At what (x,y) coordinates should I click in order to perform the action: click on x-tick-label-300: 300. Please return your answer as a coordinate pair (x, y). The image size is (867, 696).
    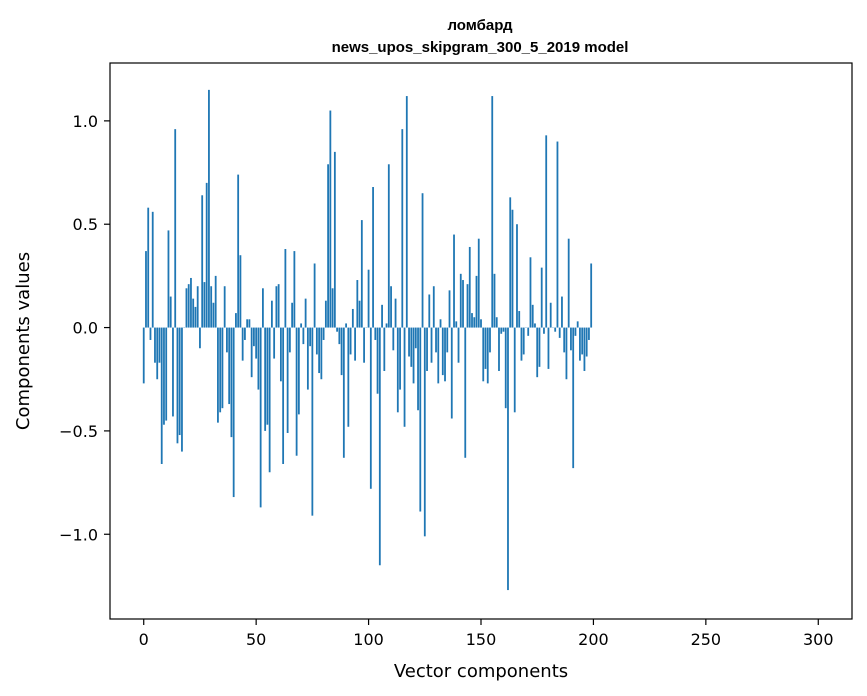
    Looking at the image, I should click on (818, 639).